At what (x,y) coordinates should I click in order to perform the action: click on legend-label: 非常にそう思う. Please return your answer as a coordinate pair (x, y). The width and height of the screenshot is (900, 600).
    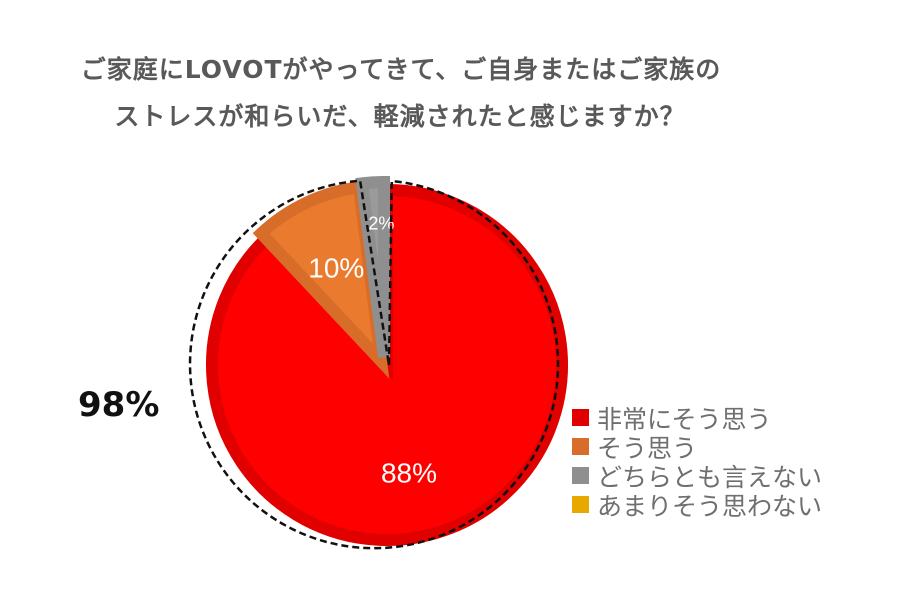
    Looking at the image, I should click on (684, 419).